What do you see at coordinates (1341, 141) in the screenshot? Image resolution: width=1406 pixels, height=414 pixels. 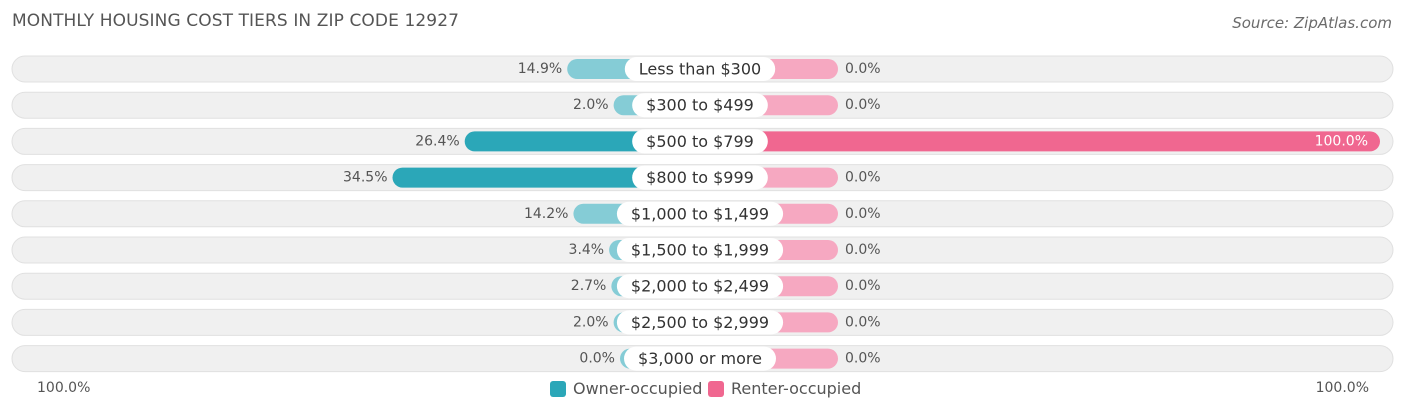 I see `value-label-renter: 100.0%` at bounding box center [1341, 141].